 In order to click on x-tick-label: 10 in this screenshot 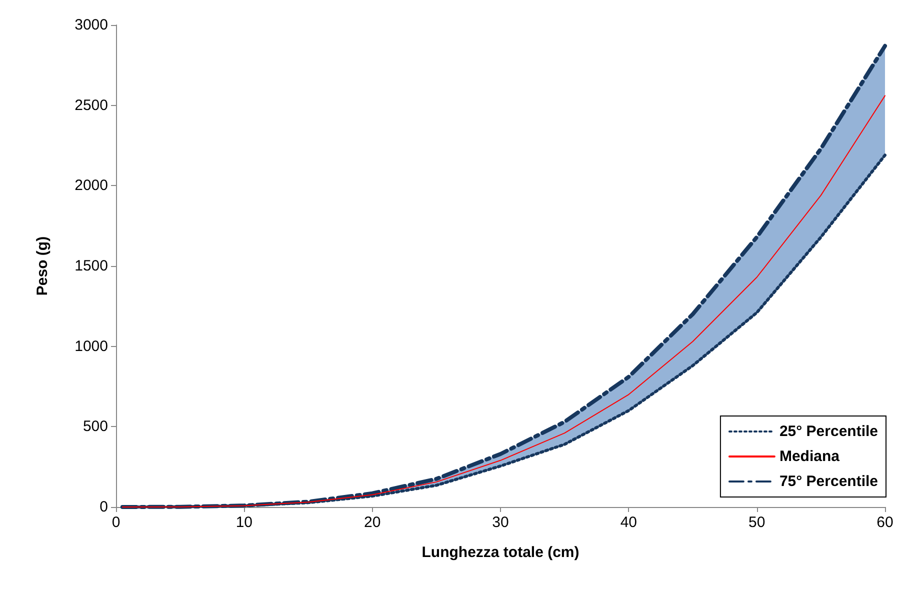, I will do `click(244, 522)`.